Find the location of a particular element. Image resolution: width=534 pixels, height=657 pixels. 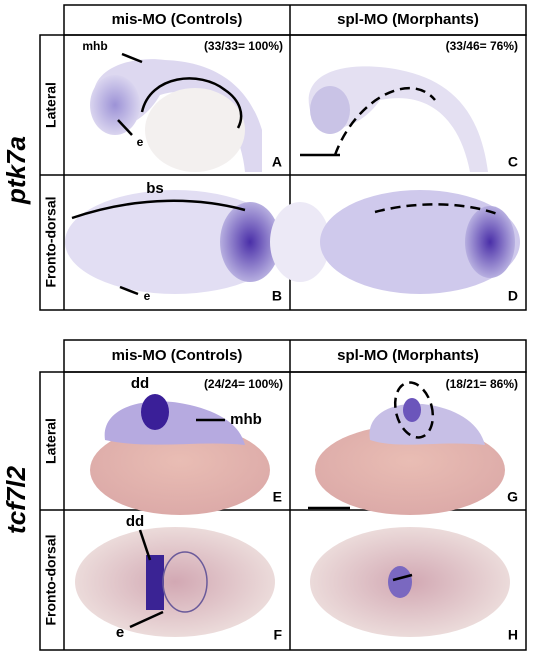

panel-letter: C is located at coordinates (513, 162).